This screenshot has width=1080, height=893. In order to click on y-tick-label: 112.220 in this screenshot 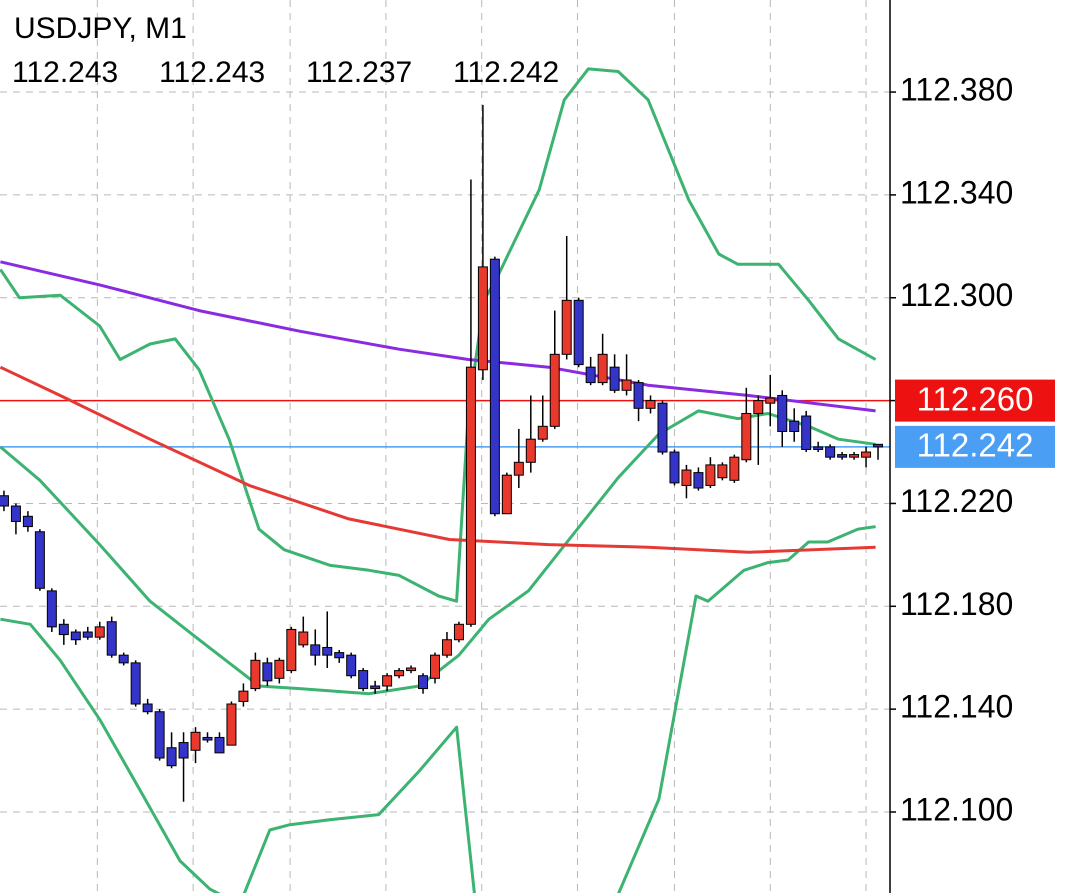, I will do `click(956, 501)`.